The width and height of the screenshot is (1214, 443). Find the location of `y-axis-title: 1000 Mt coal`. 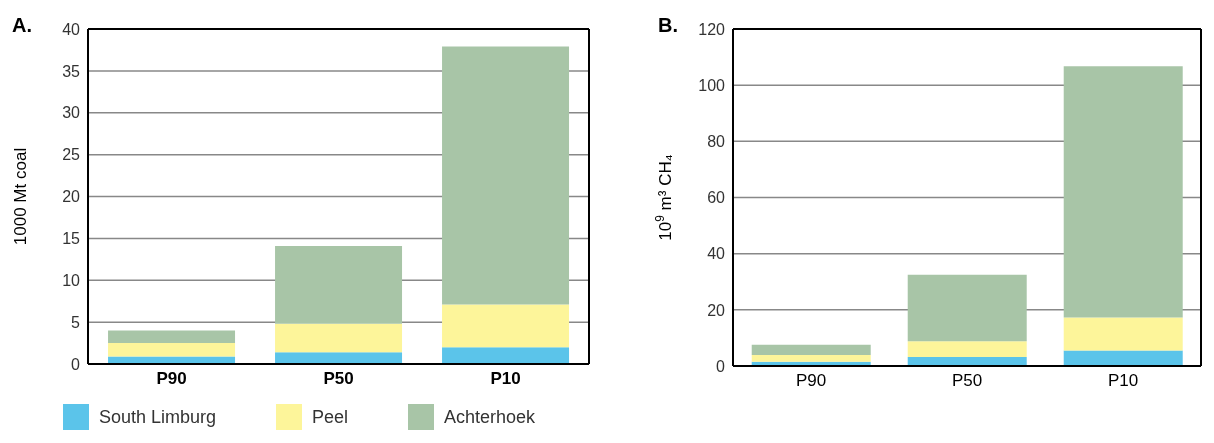

y-axis-title: 1000 Mt coal is located at coordinates (20, 196).